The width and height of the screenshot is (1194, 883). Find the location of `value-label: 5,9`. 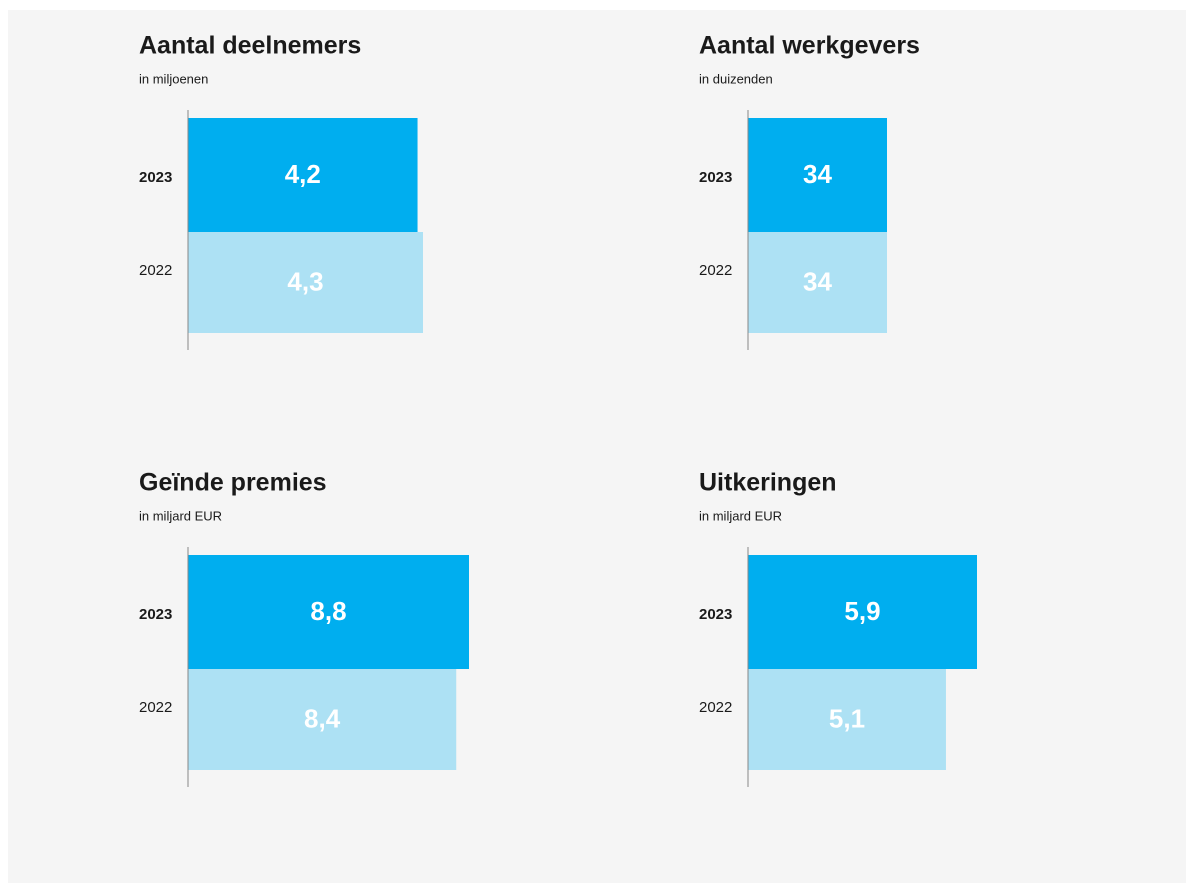

value-label: 5,9 is located at coordinates (862, 611).